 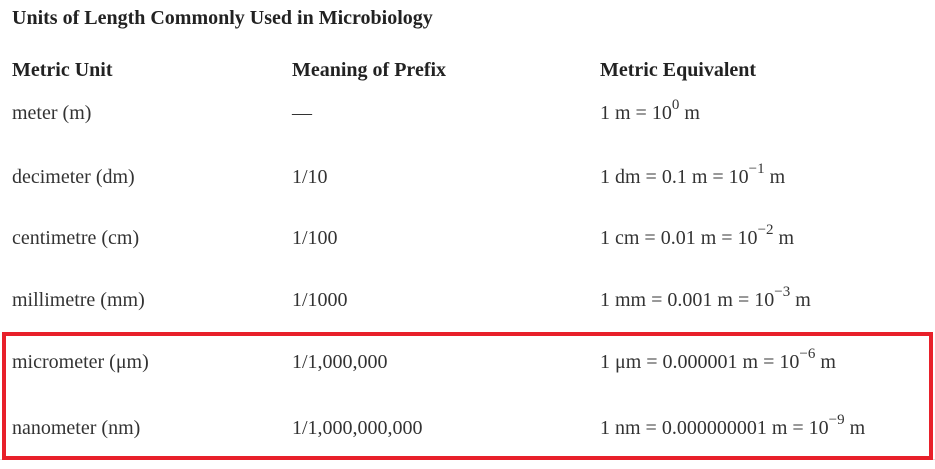 What do you see at coordinates (679, 238) in the screenshot?
I see `cell-text: 1 cm = 0.01 m = 10` at bounding box center [679, 238].